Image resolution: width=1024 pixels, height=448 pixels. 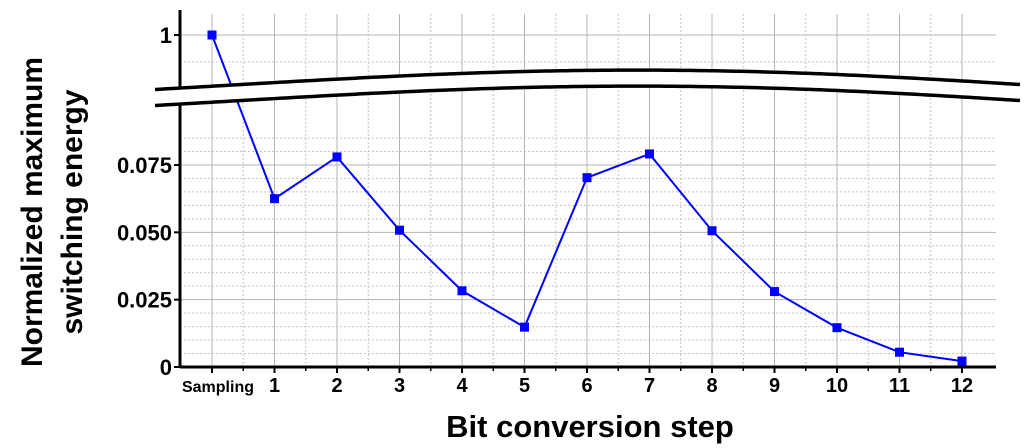 What do you see at coordinates (711, 386) in the screenshot?
I see `x-tick-label: 8` at bounding box center [711, 386].